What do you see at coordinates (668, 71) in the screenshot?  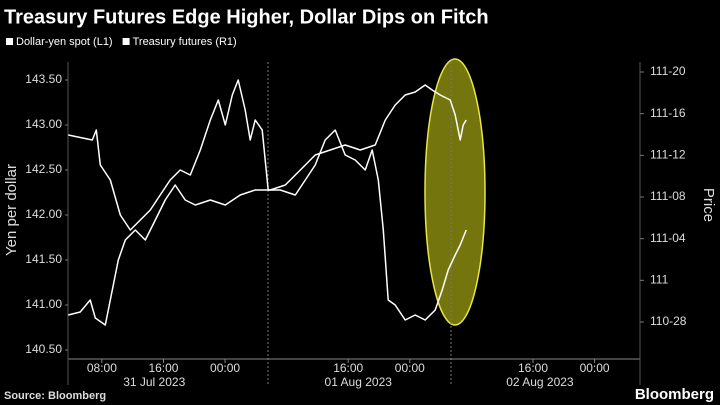 I see `y2-tick-label: 111-20` at bounding box center [668, 71].